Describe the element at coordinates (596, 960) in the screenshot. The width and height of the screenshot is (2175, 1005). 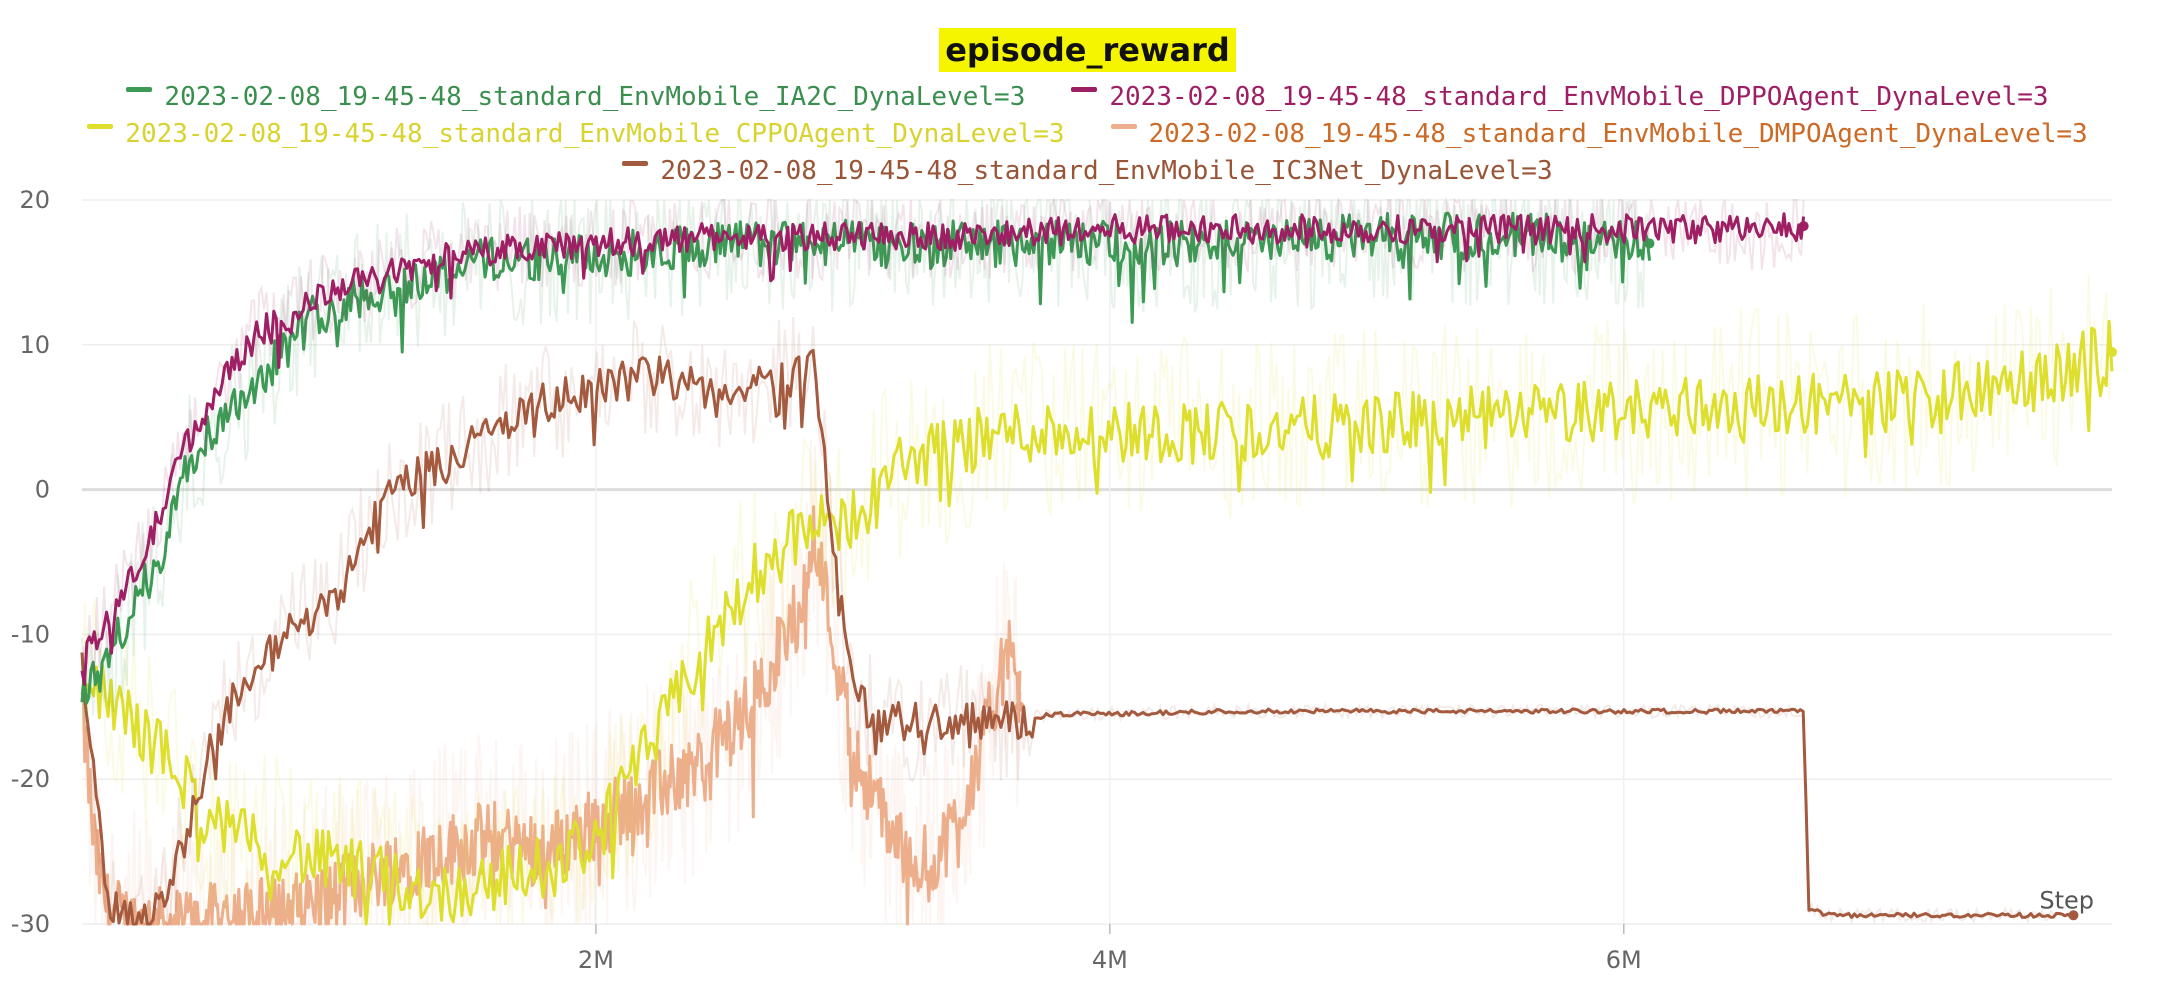
I see `x-tick-label: 2M` at that location.